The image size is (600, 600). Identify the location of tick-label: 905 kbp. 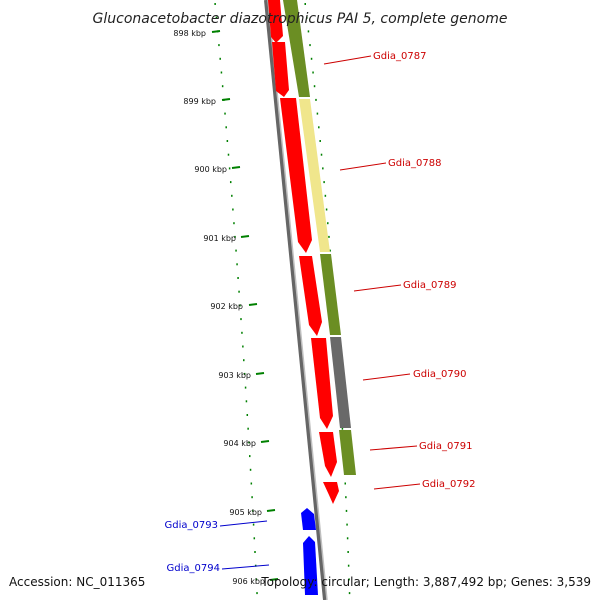
(245, 512).